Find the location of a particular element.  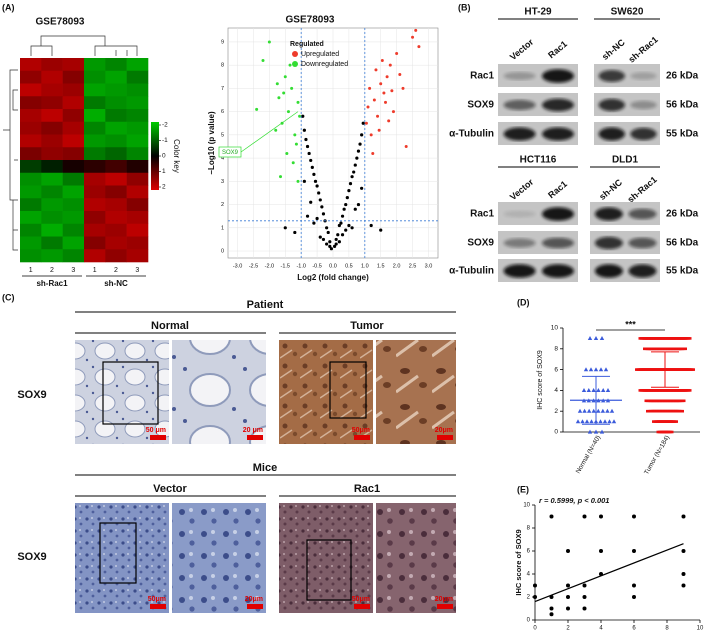

section-header: Vector is located at coordinates (170, 489).